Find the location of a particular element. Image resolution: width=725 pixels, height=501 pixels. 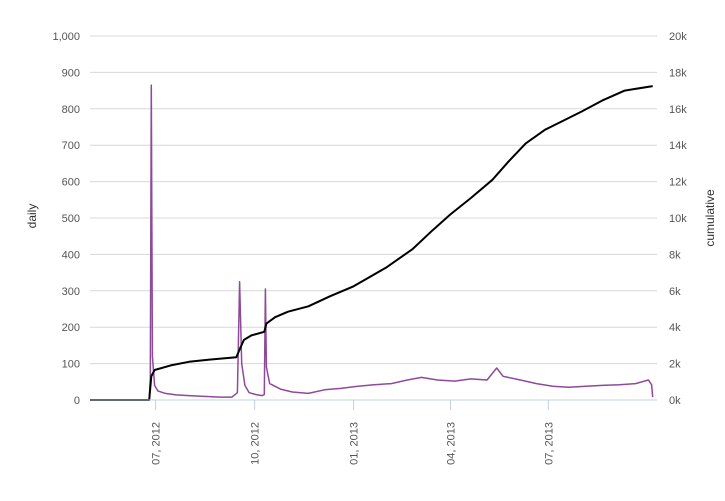

left-axis-tick-label: 200 is located at coordinates (71, 328).